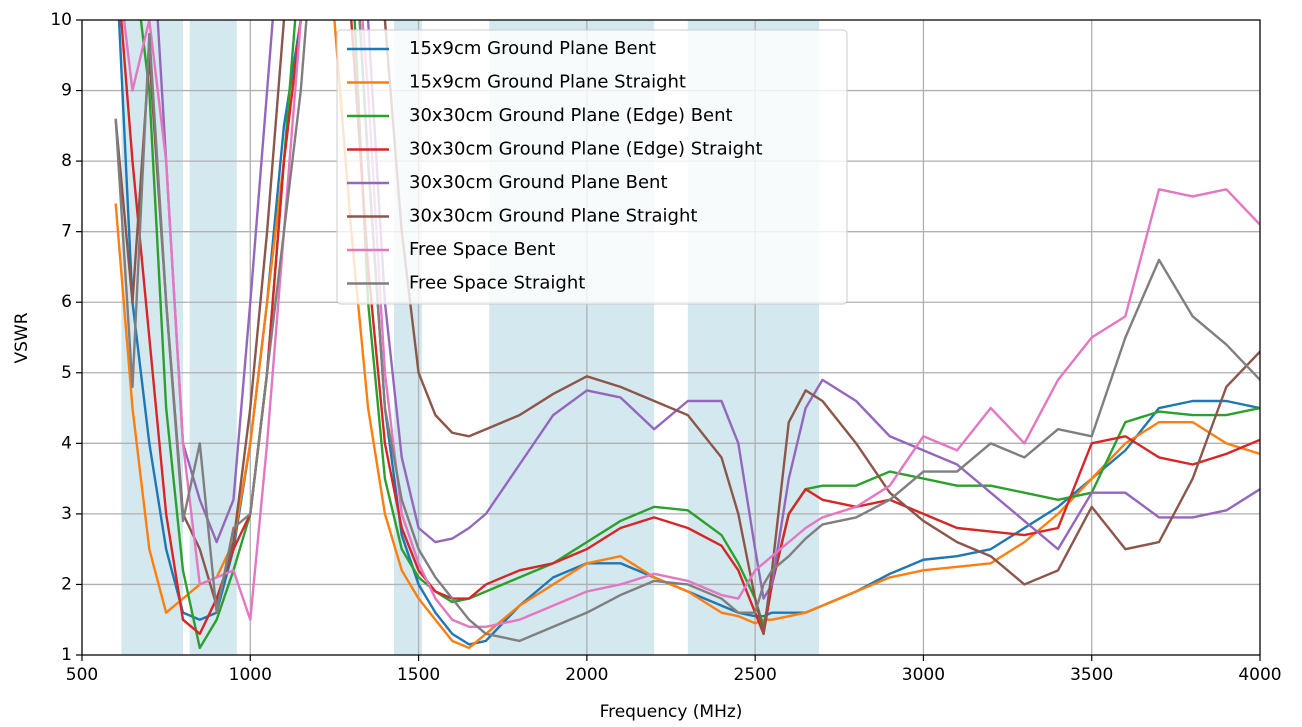 This screenshot has width=1302, height=727. Describe the element at coordinates (66, 302) in the screenshot. I see `y-tick-label: 6` at that location.